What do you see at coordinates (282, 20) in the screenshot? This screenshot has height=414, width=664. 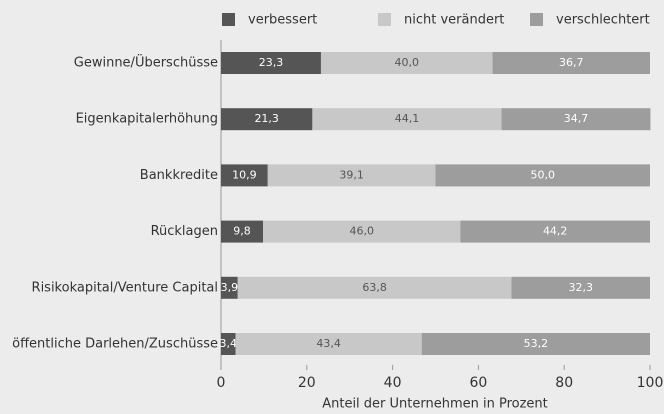 I see `legend-label: verbessert` at bounding box center [282, 20].